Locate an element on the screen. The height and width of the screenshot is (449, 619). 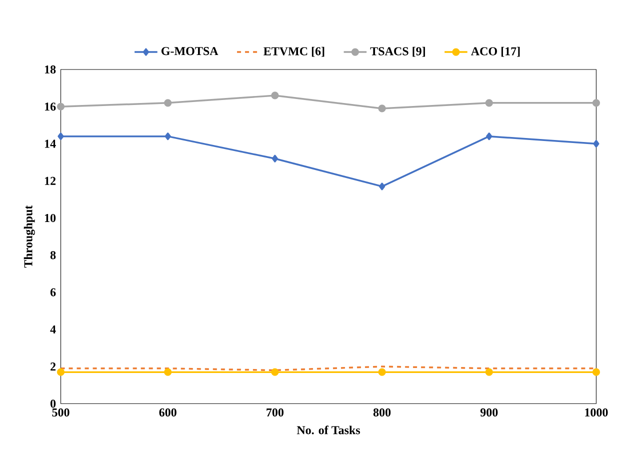
x-tick-label: 500 is located at coordinates (61, 412).